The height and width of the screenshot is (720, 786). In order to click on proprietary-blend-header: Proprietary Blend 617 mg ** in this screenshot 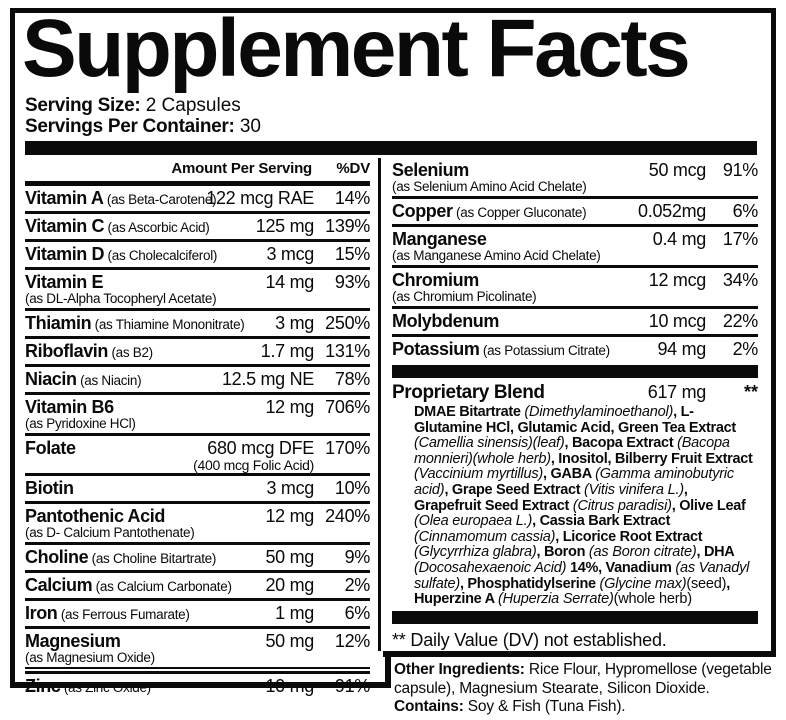, I will do `click(575, 391)`.